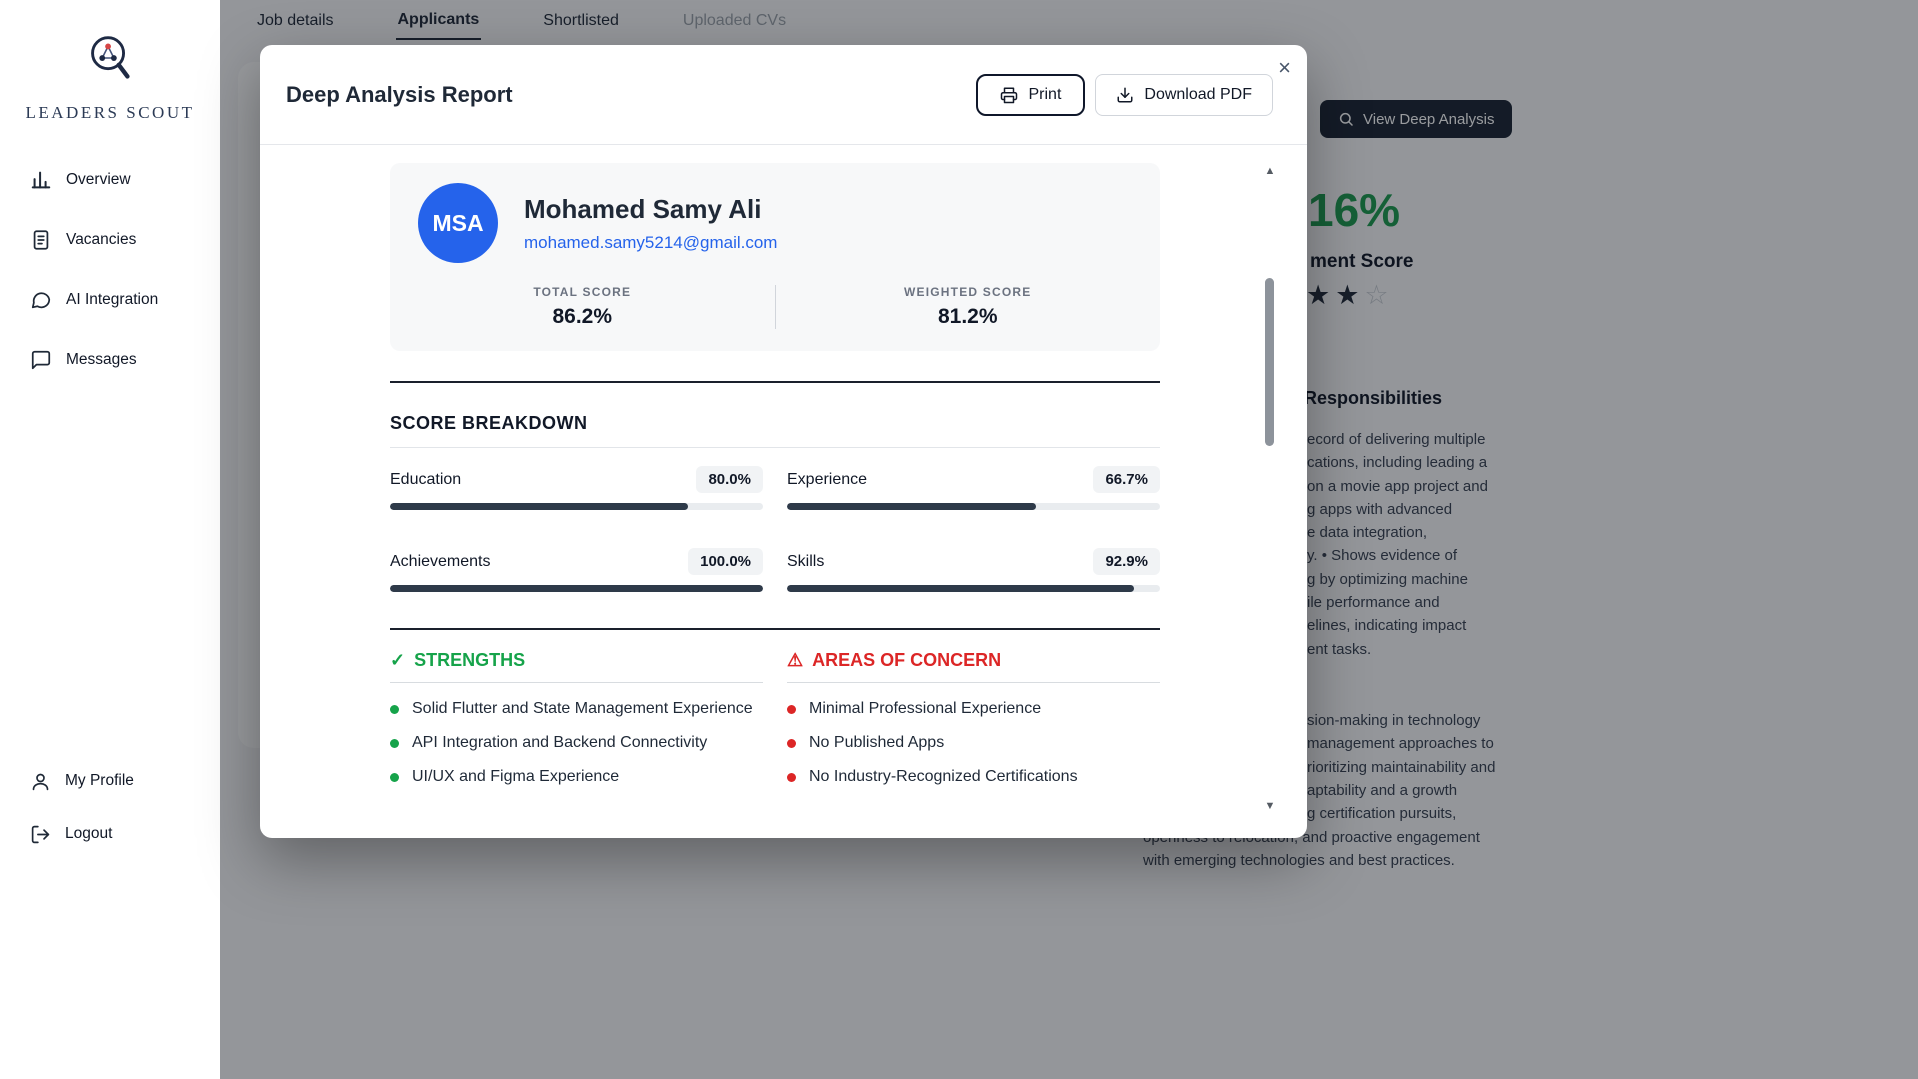  I want to click on total-score: TOTAL SCORE 86.2%, so click(582, 307).